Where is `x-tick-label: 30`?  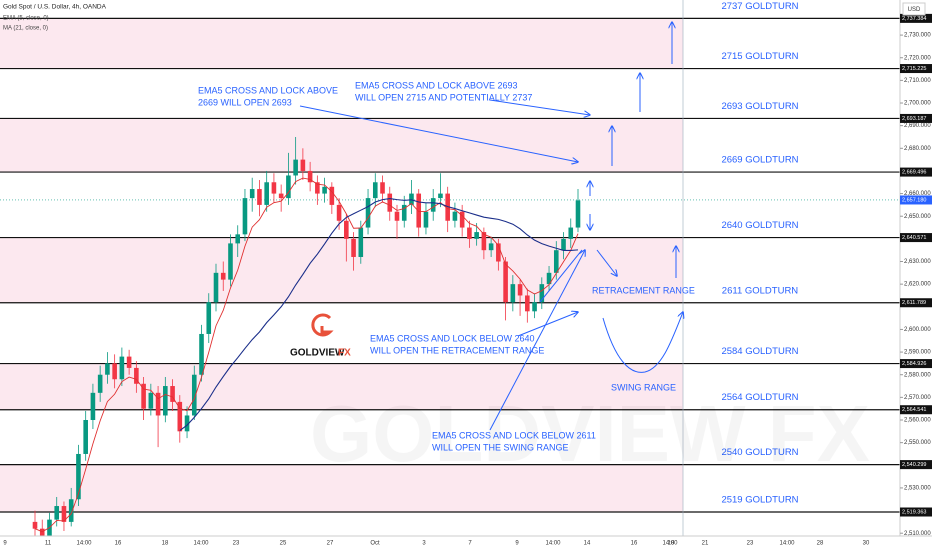 x-tick-label: 30 is located at coordinates (866, 544).